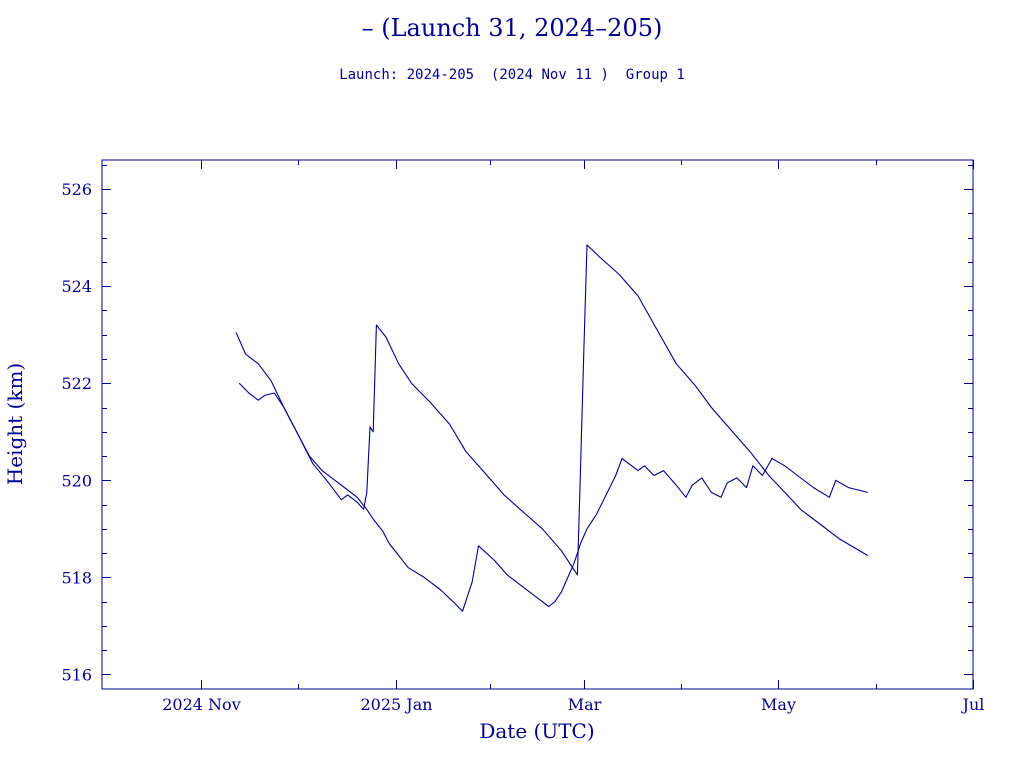  What do you see at coordinates (76, 577) in the screenshot?
I see `y-tick-label: 518` at bounding box center [76, 577].